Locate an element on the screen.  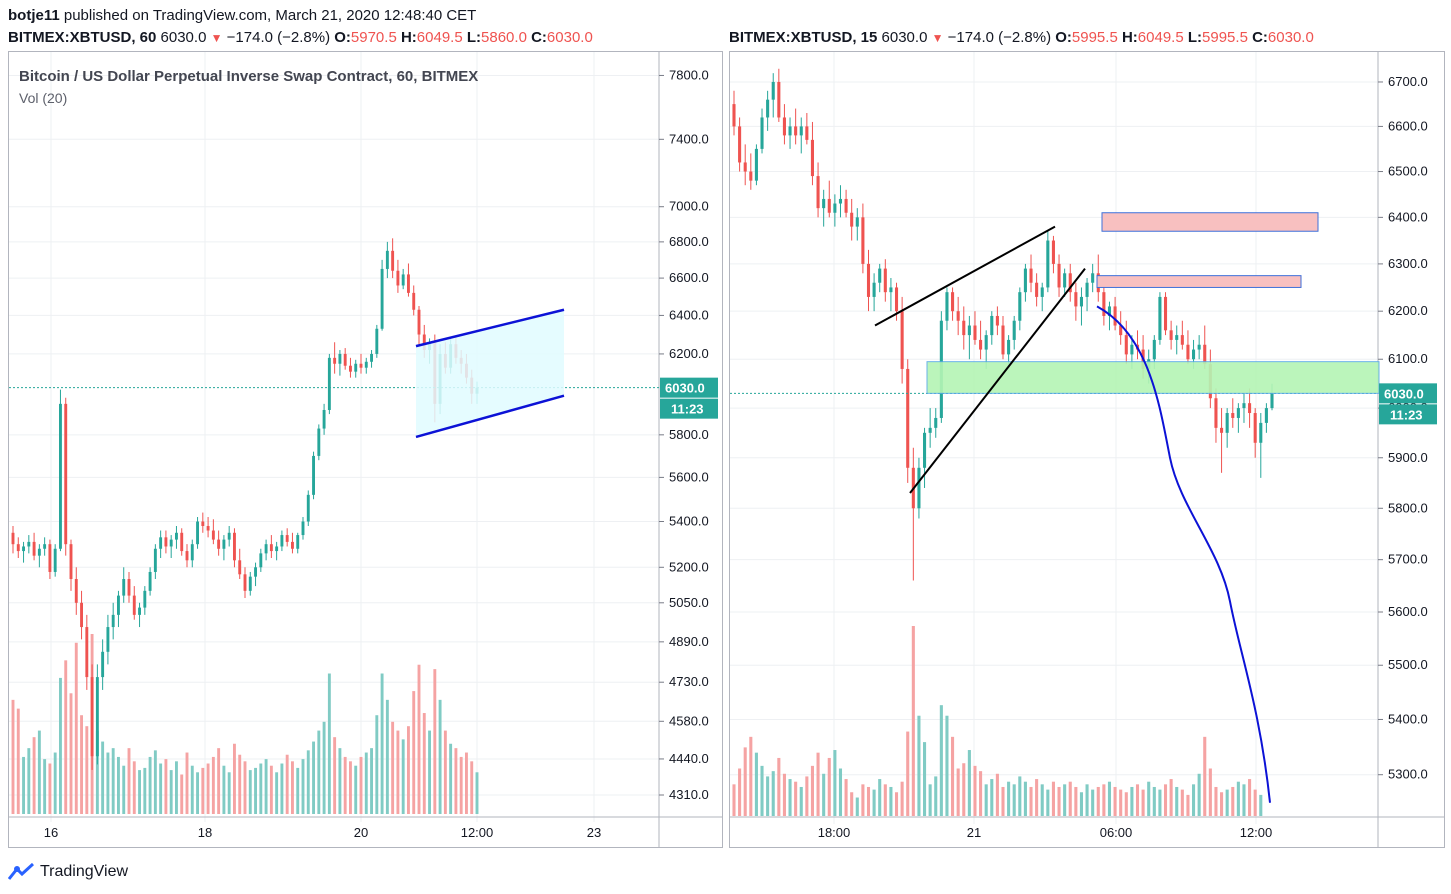
price-tick-label: 5900.0 is located at coordinates (1408, 457).